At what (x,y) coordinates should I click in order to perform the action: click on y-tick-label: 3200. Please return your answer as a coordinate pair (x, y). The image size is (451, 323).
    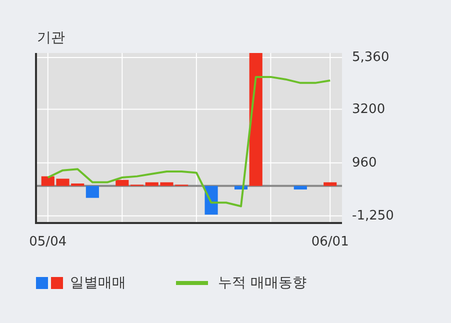
    Looking at the image, I should click on (369, 109).